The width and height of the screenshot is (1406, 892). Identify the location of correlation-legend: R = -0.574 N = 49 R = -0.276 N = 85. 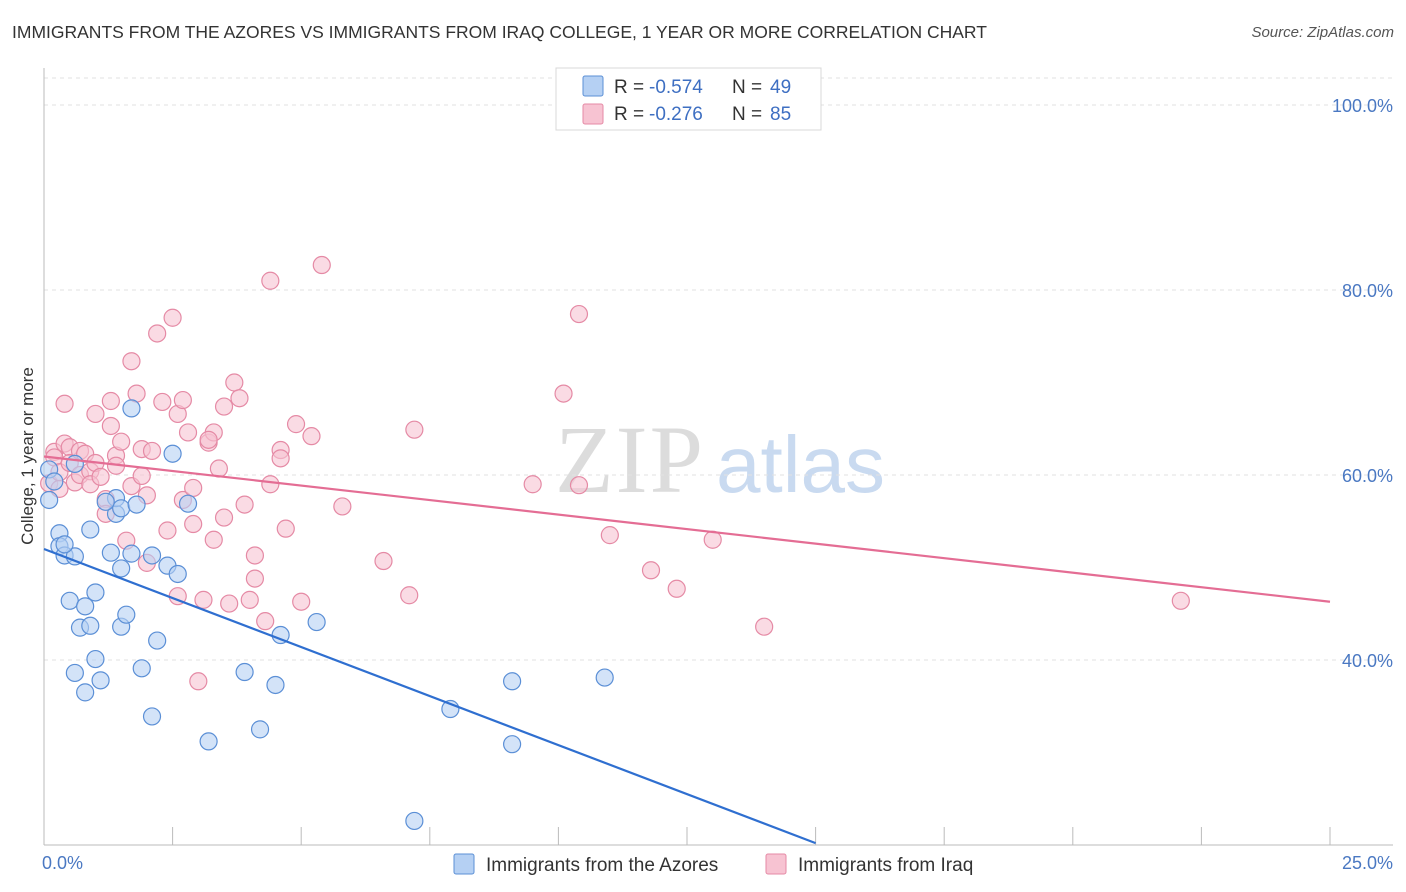
(688, 99).